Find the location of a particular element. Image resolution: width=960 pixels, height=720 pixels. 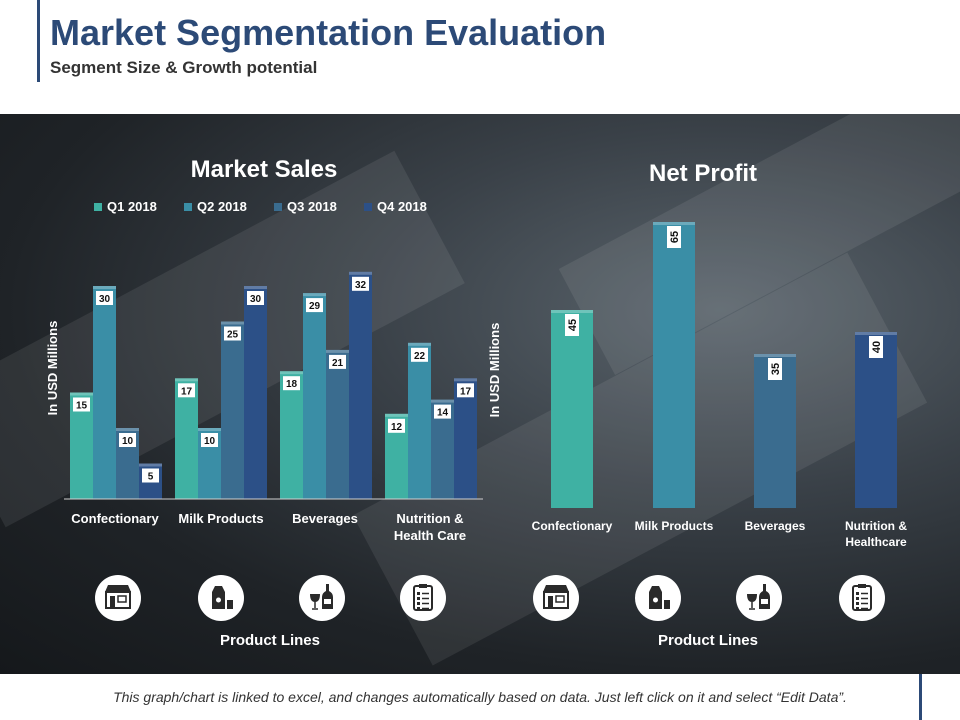

data-label: 15 is located at coordinates (82, 406).